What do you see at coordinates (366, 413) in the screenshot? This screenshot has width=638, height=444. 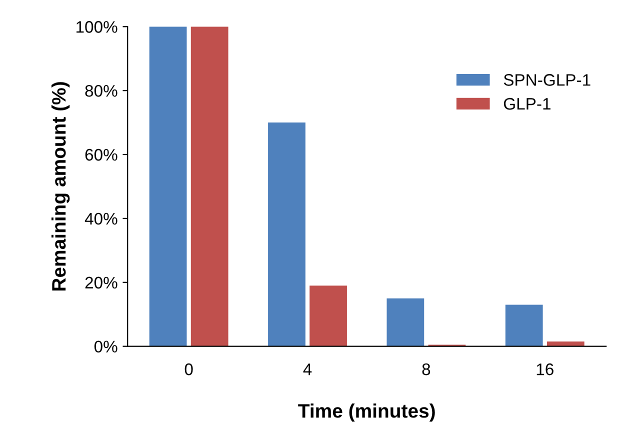 I see `x-axis-title: Time (minutes)` at bounding box center [366, 413].